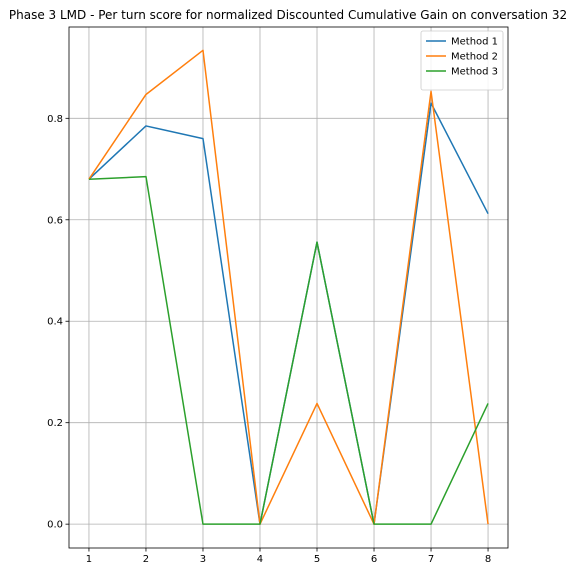  What do you see at coordinates (317, 559) in the screenshot?
I see `x-tick-label: 5` at bounding box center [317, 559].